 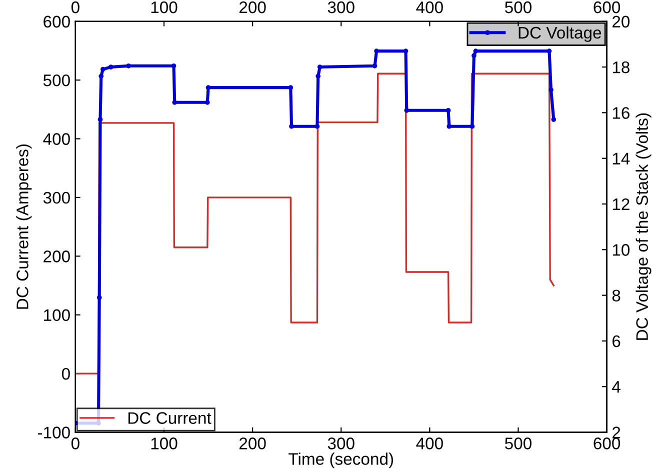 I want to click on legend-label: DC Voltage, so click(x=560, y=34).